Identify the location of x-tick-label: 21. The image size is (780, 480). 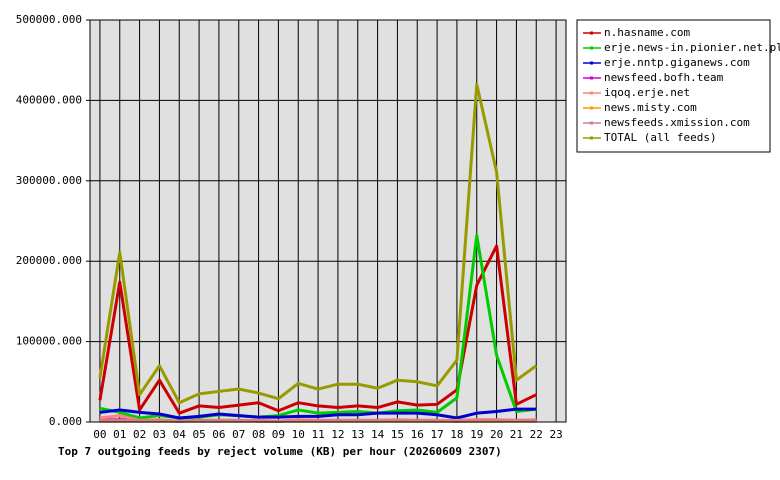
(516, 434).